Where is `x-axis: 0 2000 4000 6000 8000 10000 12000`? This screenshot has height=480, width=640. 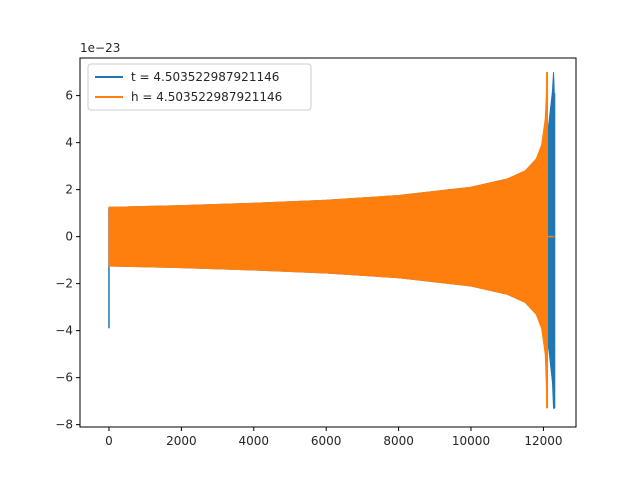 x-axis: 0 2000 4000 6000 8000 10000 12000 is located at coordinates (334, 437).